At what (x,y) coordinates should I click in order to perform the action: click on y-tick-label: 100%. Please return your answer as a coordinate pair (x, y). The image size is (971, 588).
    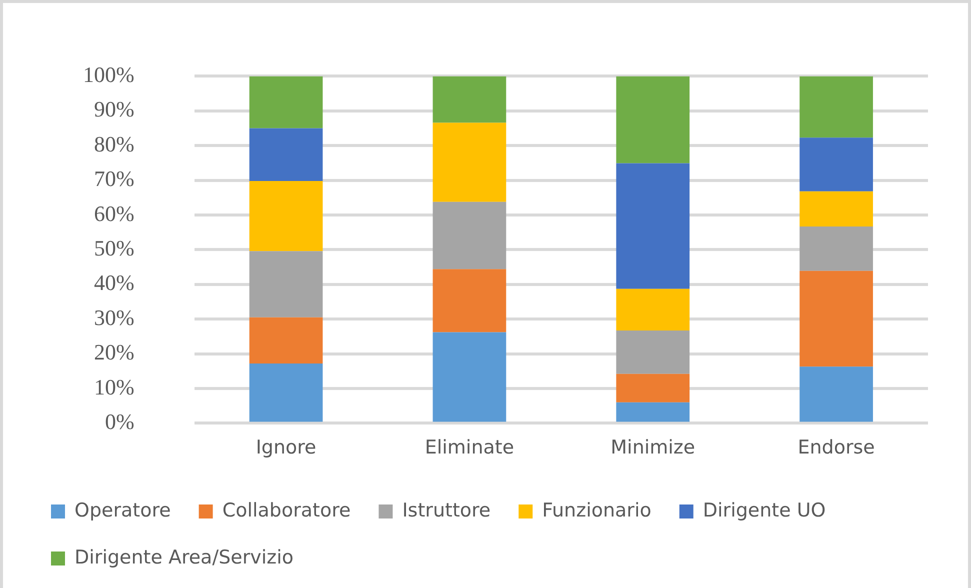
    Looking at the image, I should click on (108, 74).